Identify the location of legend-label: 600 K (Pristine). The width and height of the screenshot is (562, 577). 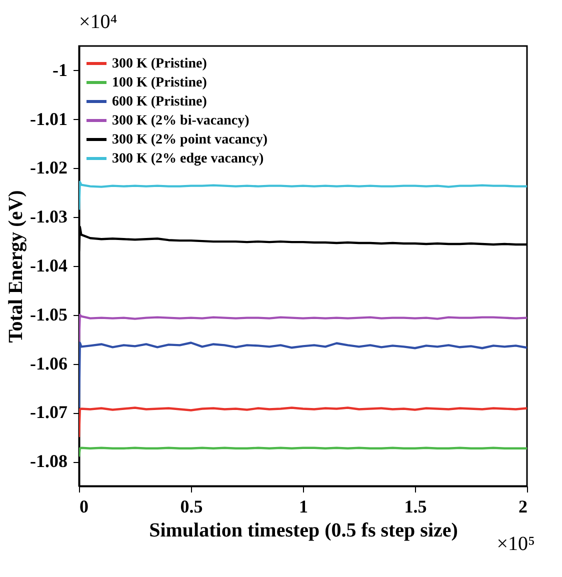
(160, 102).